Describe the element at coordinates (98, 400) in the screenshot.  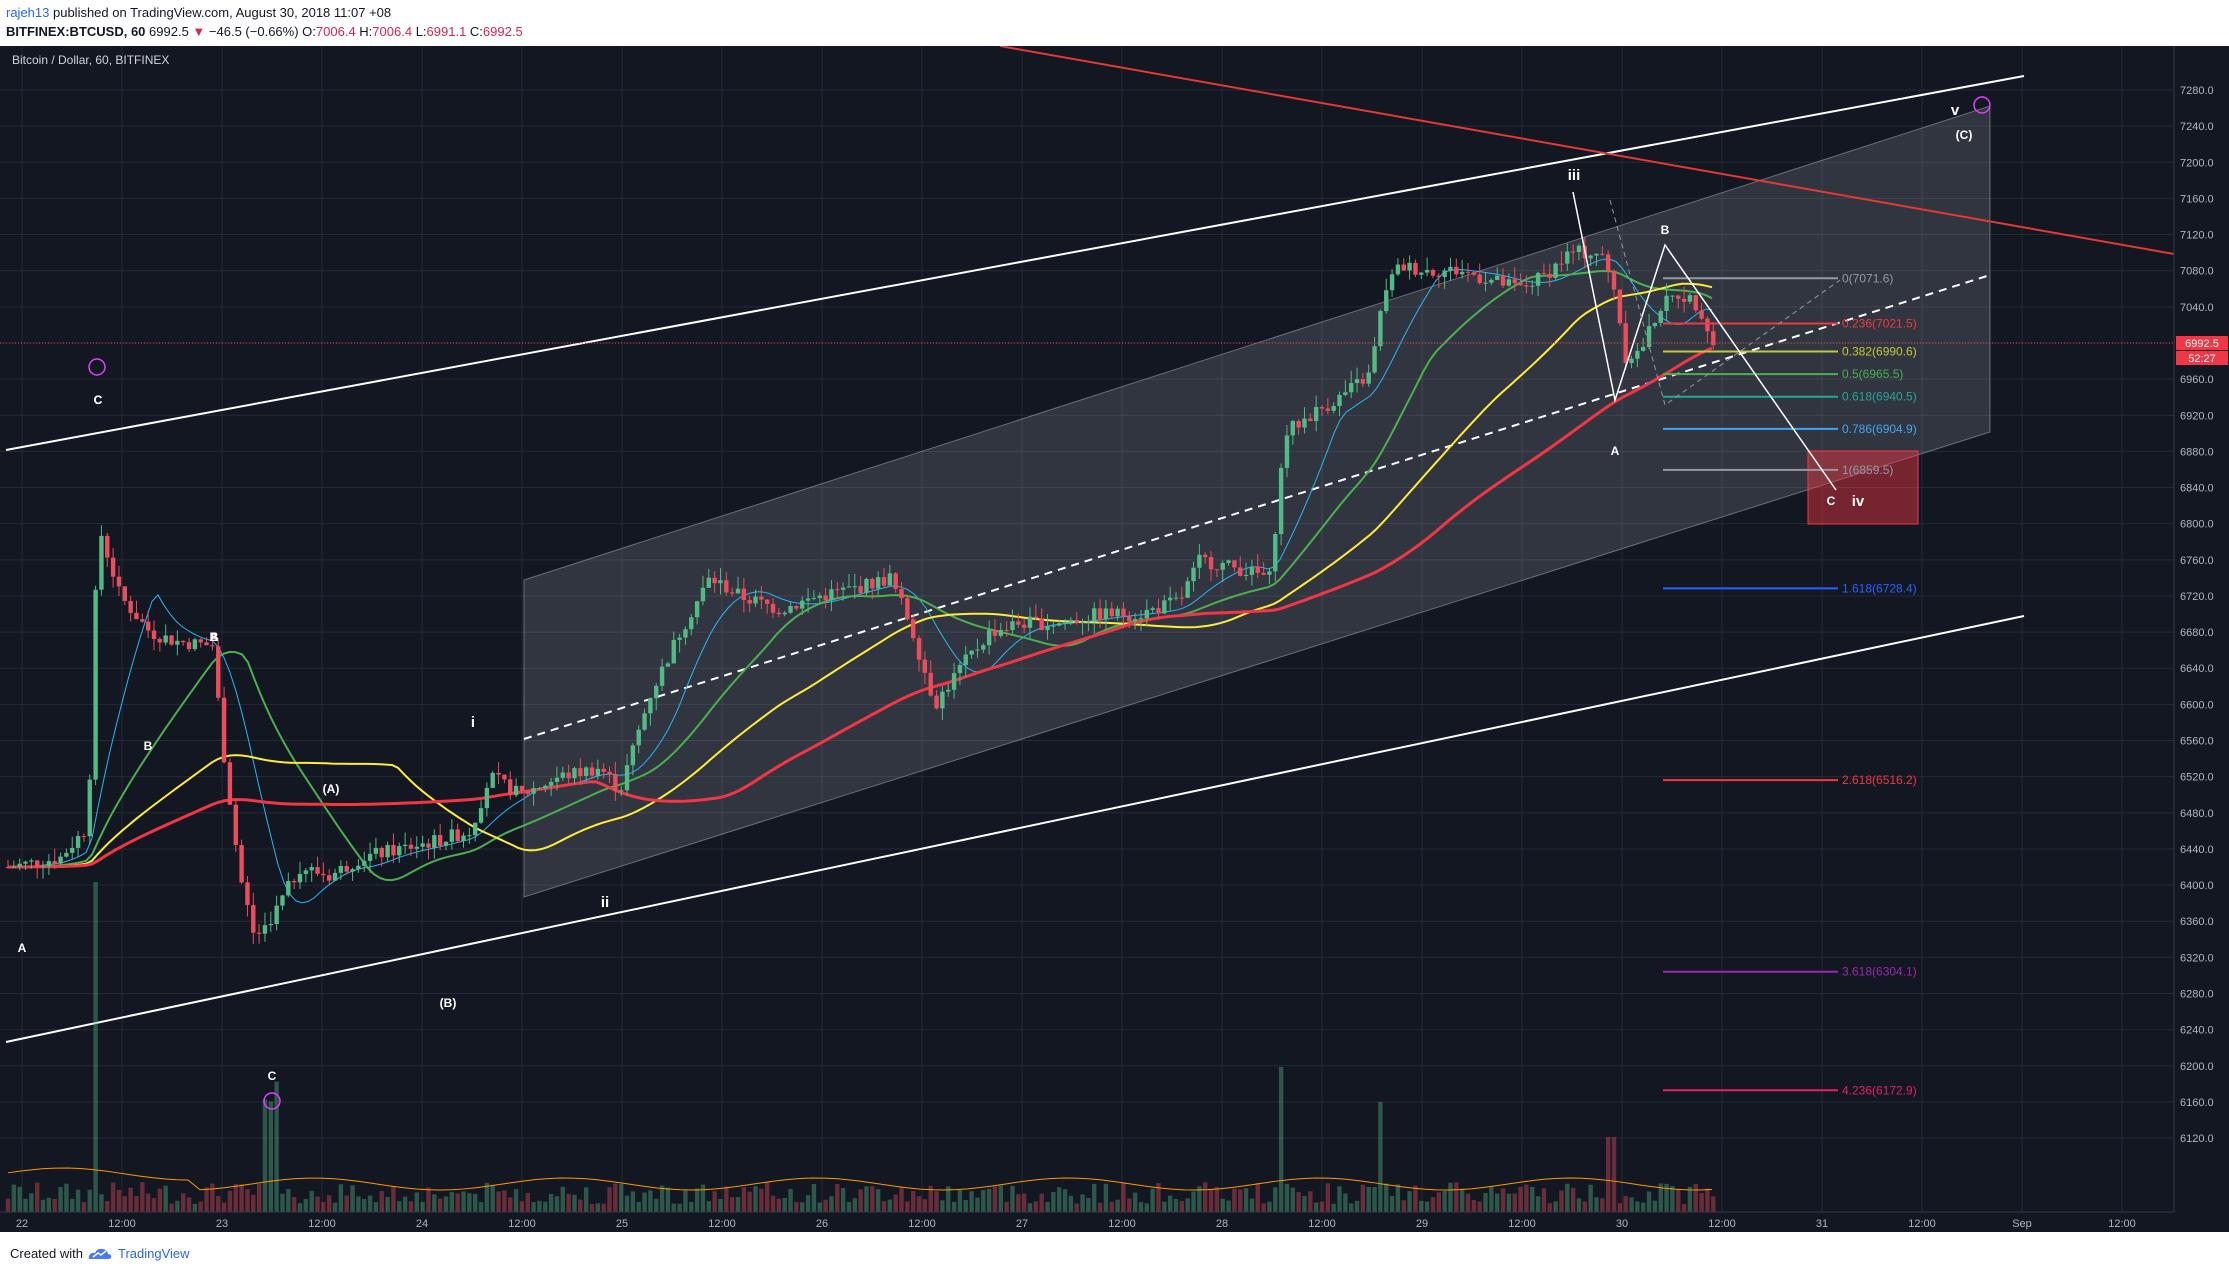
I see `wave-label: C` at that location.